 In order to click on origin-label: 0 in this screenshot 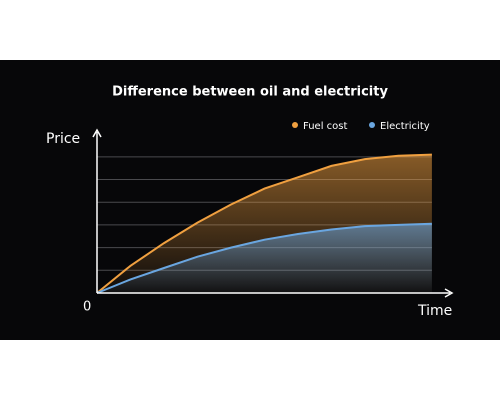, I will do `click(87, 307)`.